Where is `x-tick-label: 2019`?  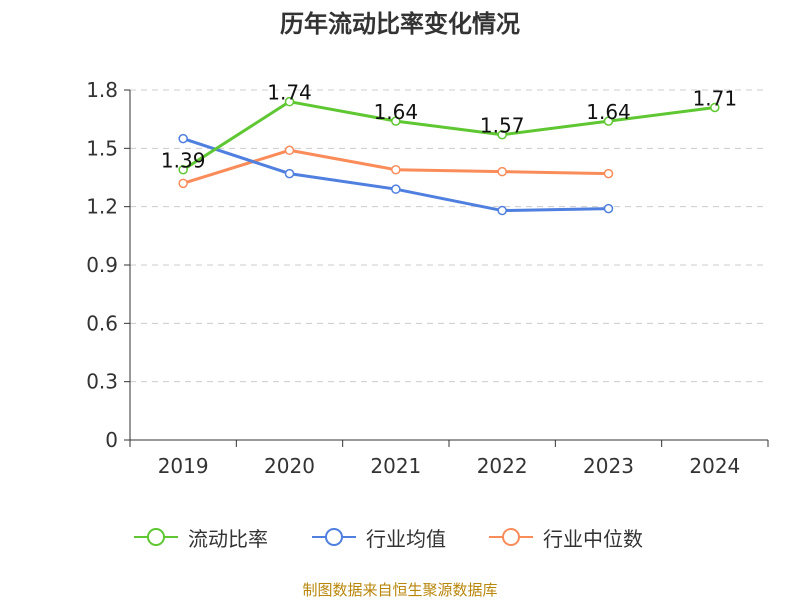 x-tick-label: 2019 is located at coordinates (183, 466).